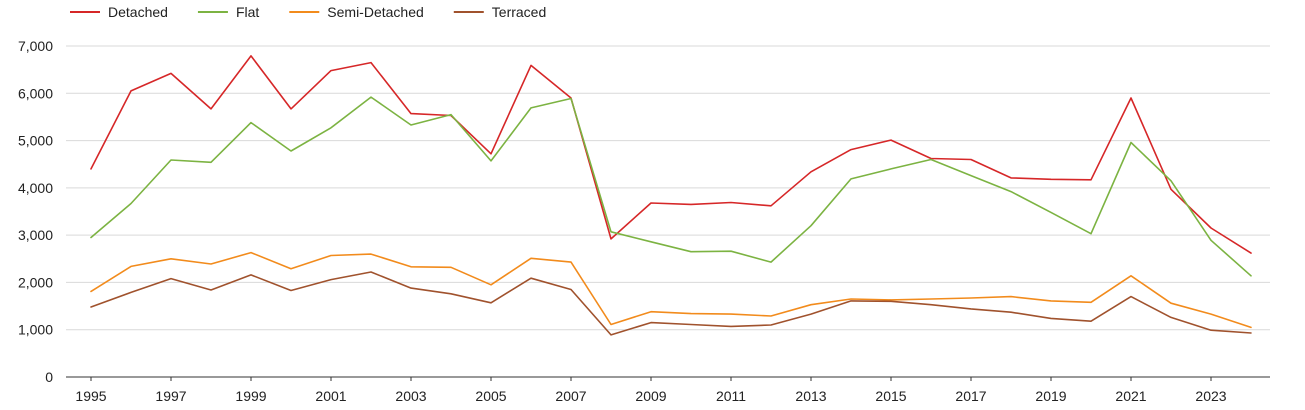 The width and height of the screenshot is (1305, 410). I want to click on legend-item-terraced: Terraced, so click(499, 12).